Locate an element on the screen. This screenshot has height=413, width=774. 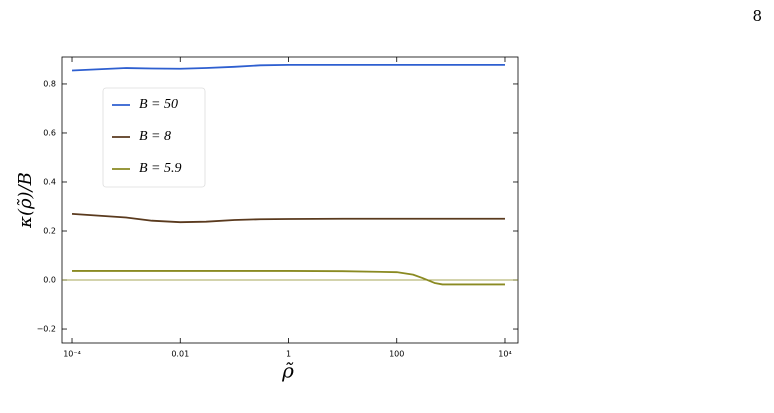
legend-label: B = 8 is located at coordinates (155, 136).